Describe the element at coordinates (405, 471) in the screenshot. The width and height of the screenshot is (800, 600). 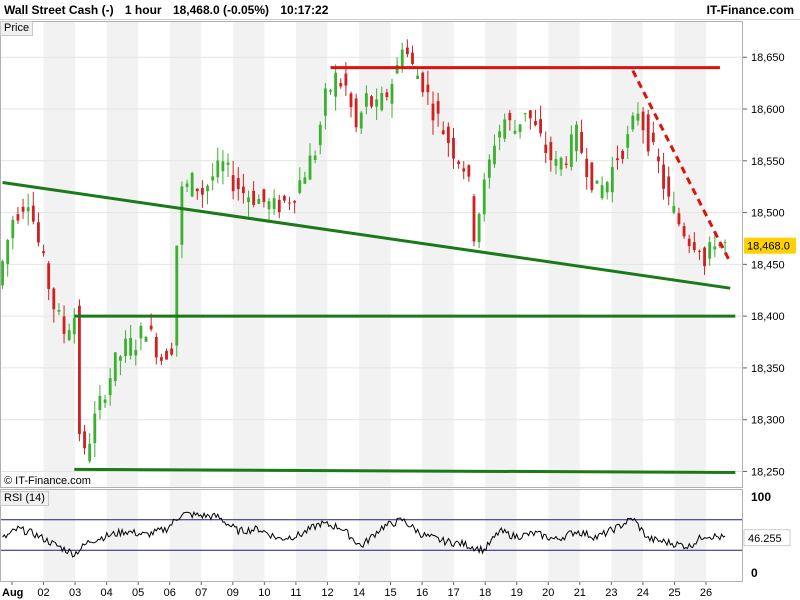
I see `support-trendline` at that location.